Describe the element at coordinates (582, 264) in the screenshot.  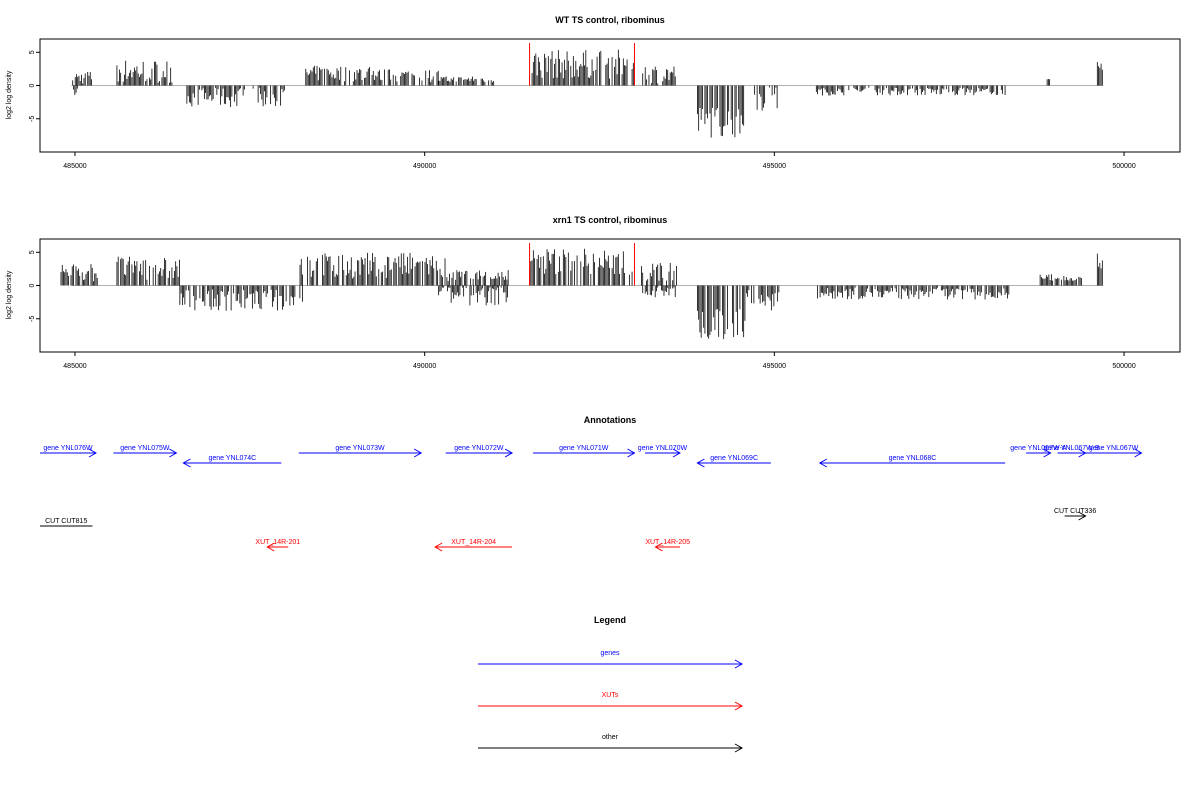
I see `xrn1-red-markers` at that location.